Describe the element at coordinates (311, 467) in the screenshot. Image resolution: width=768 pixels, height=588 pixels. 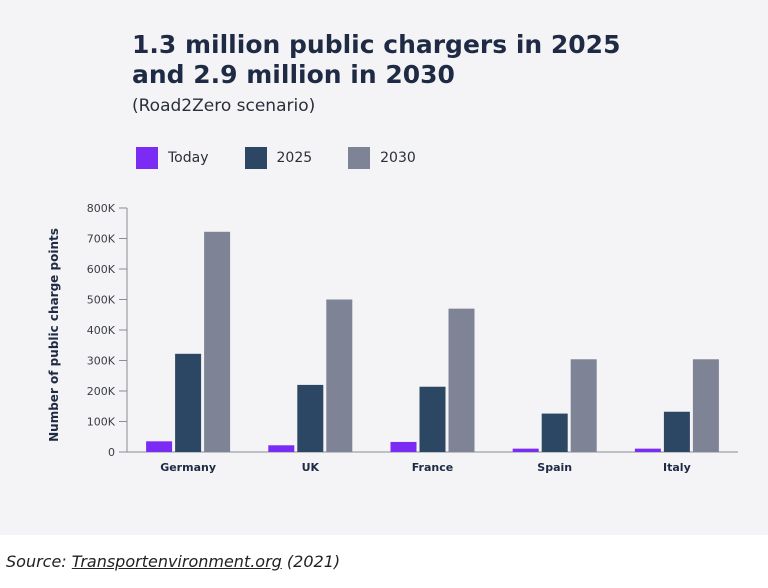
I see `x-tick-label: UK` at that location.